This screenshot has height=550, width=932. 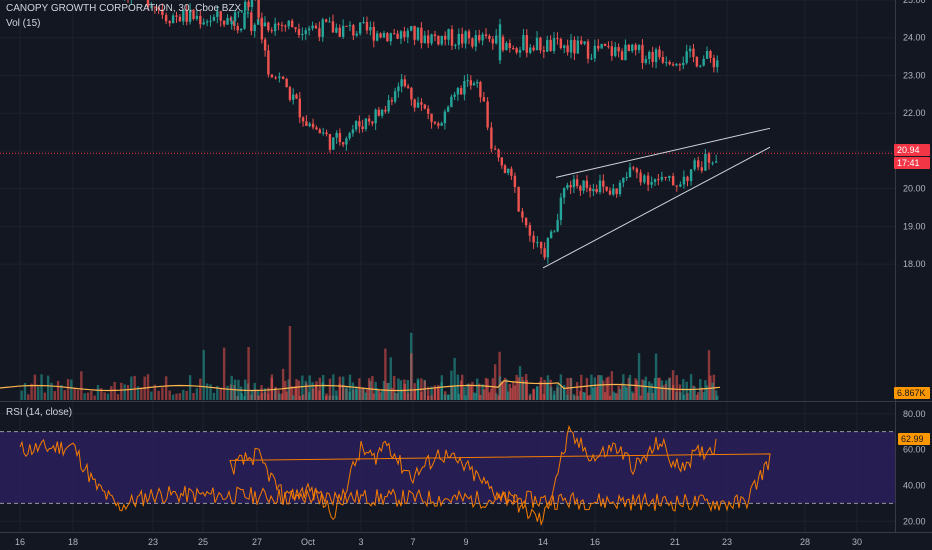 I want to click on rsi-indicator-label: RSI (14, close), so click(x=39, y=412).